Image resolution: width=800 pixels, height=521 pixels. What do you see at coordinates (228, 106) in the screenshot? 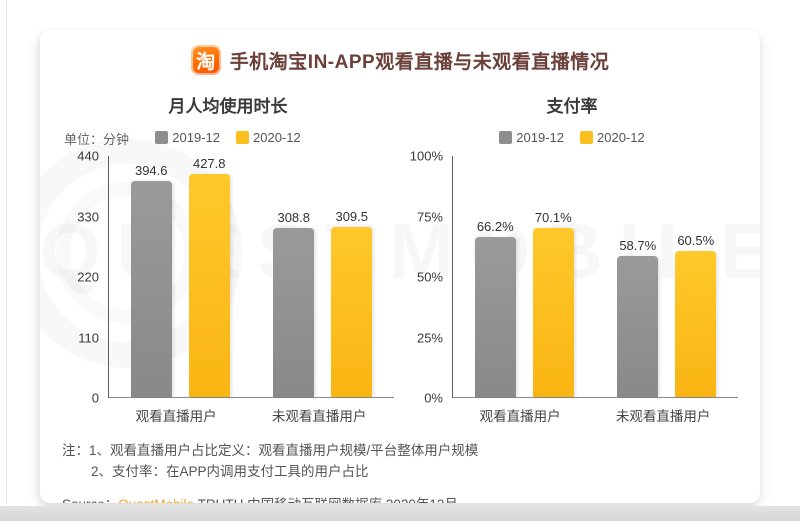
I see `chart-title: 月人均使用时长` at bounding box center [228, 106].